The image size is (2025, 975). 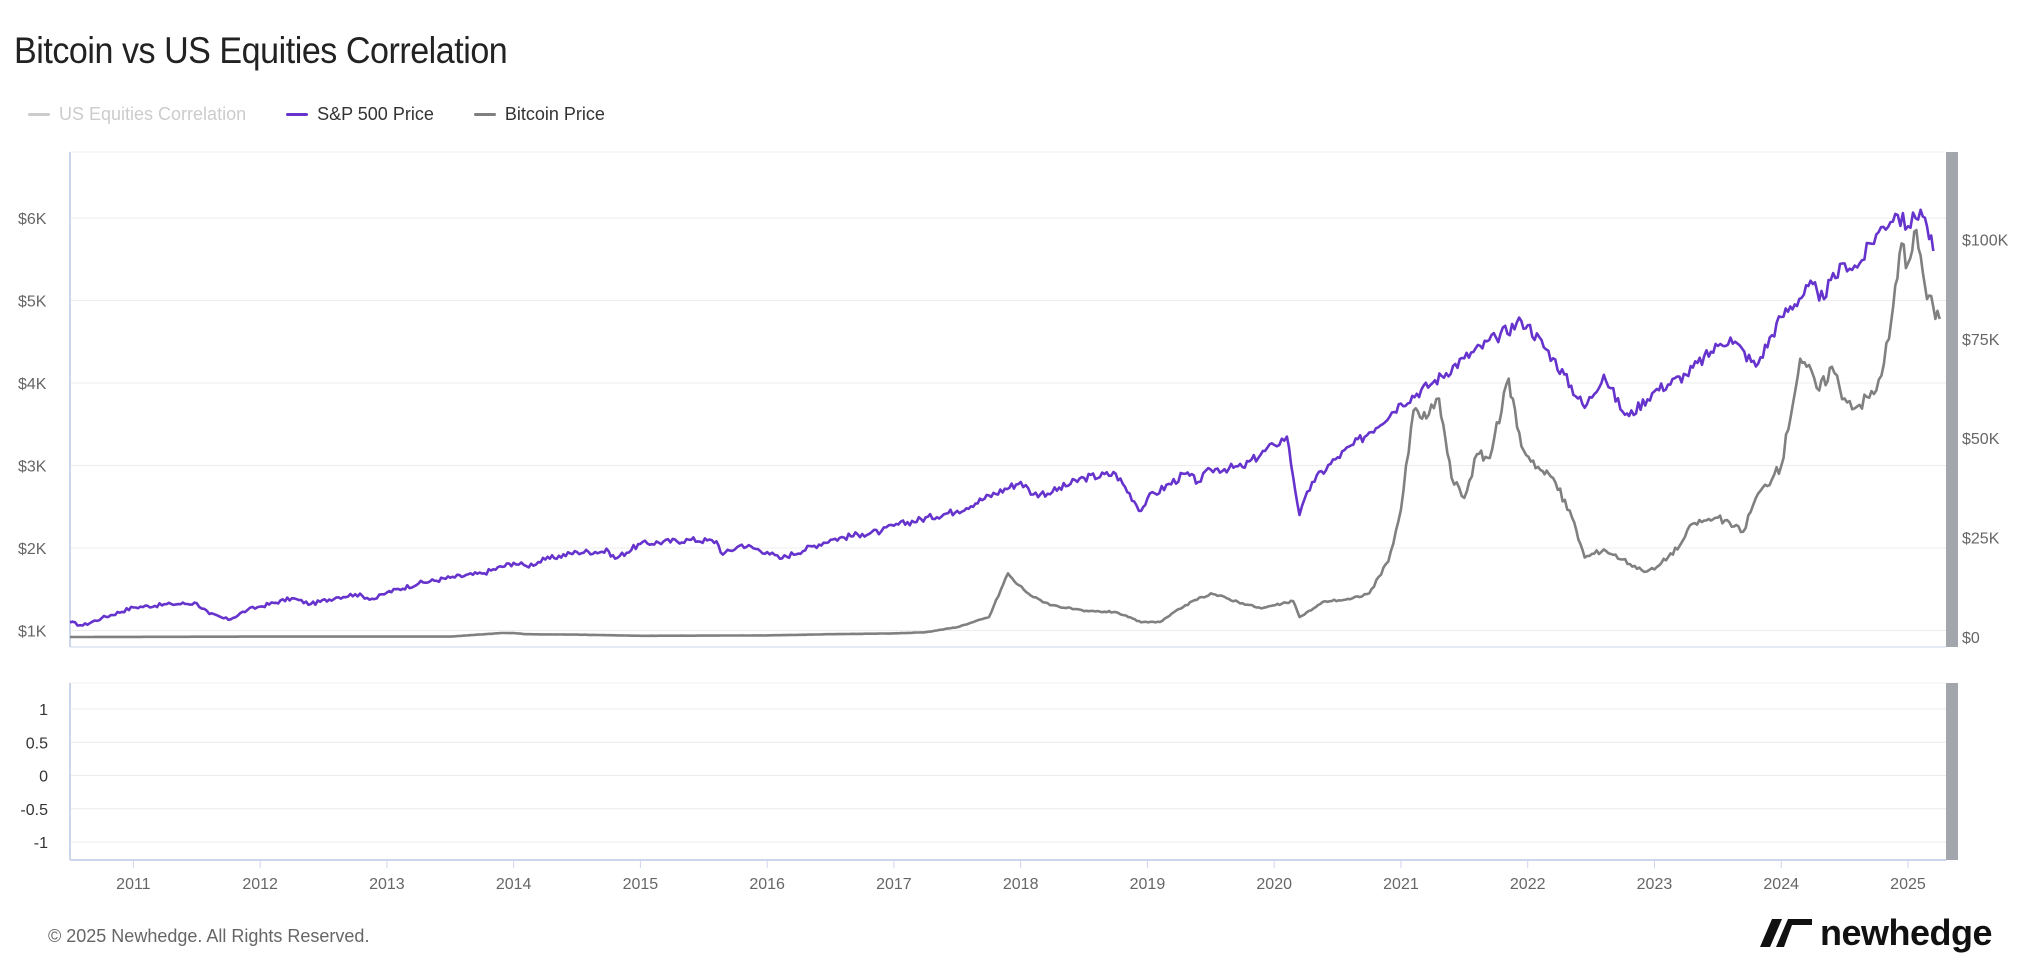 What do you see at coordinates (32, 467) in the screenshot?
I see `left-axis-tick-label: $3K` at bounding box center [32, 467].